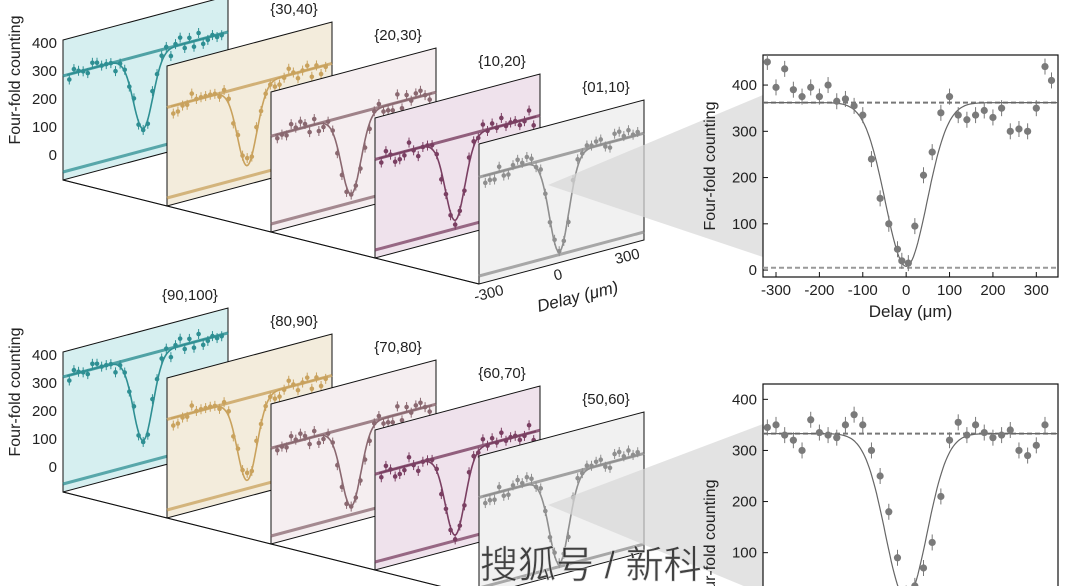 The height and width of the screenshot is (586, 1072). Describe the element at coordinates (294, 321) in the screenshot. I see `series-label: {80,90}` at that location.